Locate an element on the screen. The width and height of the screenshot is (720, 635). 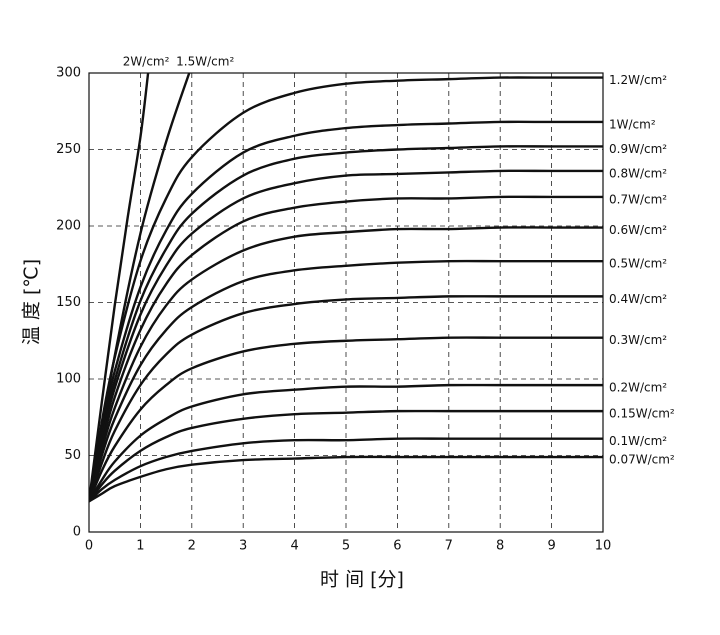
x-tick-label: 9 is located at coordinates (551, 546).